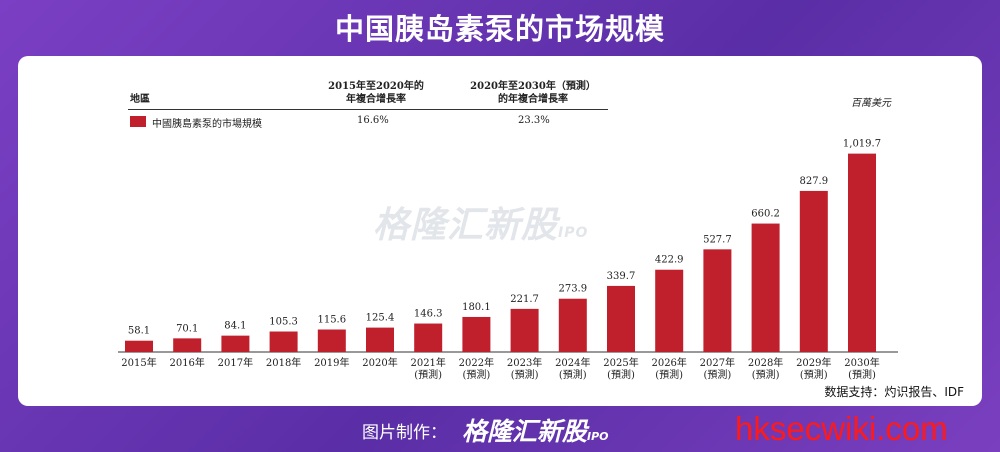 The image size is (1000, 452). Describe the element at coordinates (524, 299) in the screenshot. I see `data-label: 221.7` at that location.